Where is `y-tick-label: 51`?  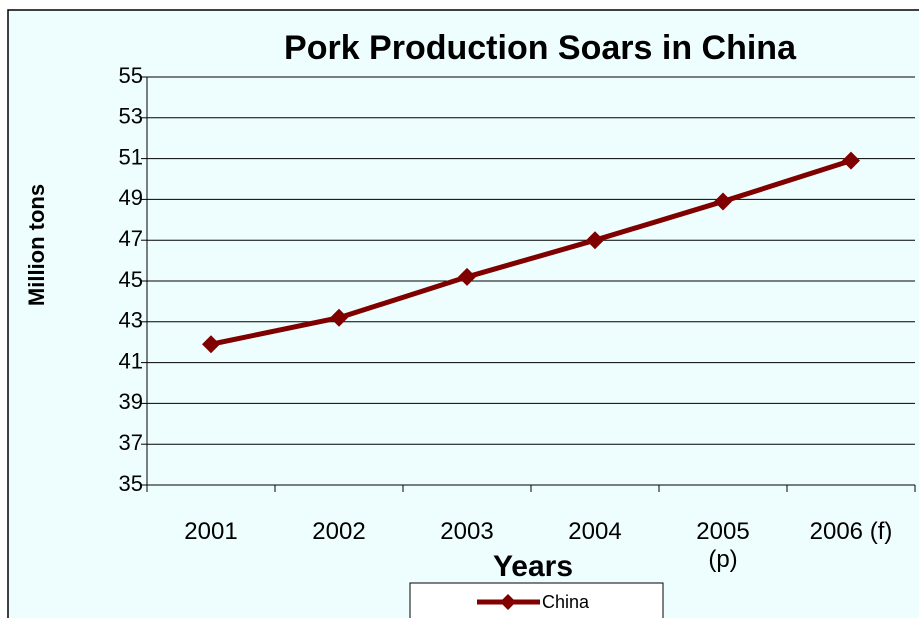 y-tick-label: 51 is located at coordinates (131, 156).